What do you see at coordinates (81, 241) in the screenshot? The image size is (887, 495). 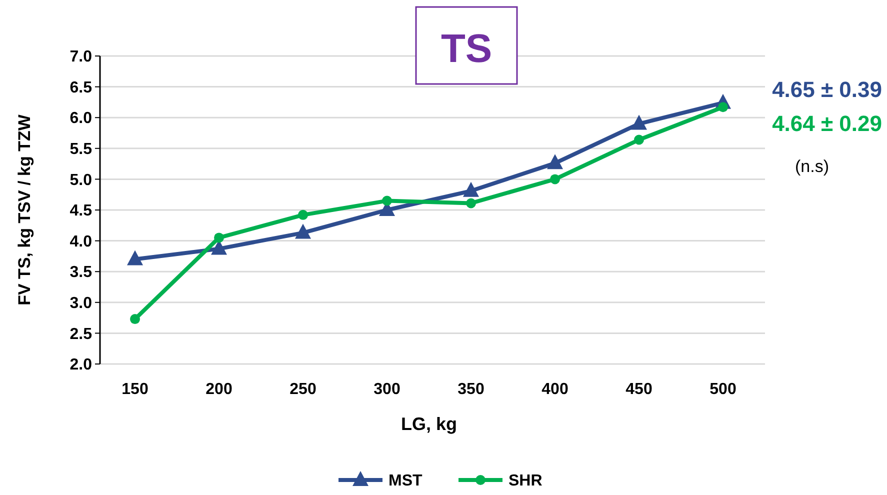 I see `y-tick-label: 4.0` at bounding box center [81, 241].